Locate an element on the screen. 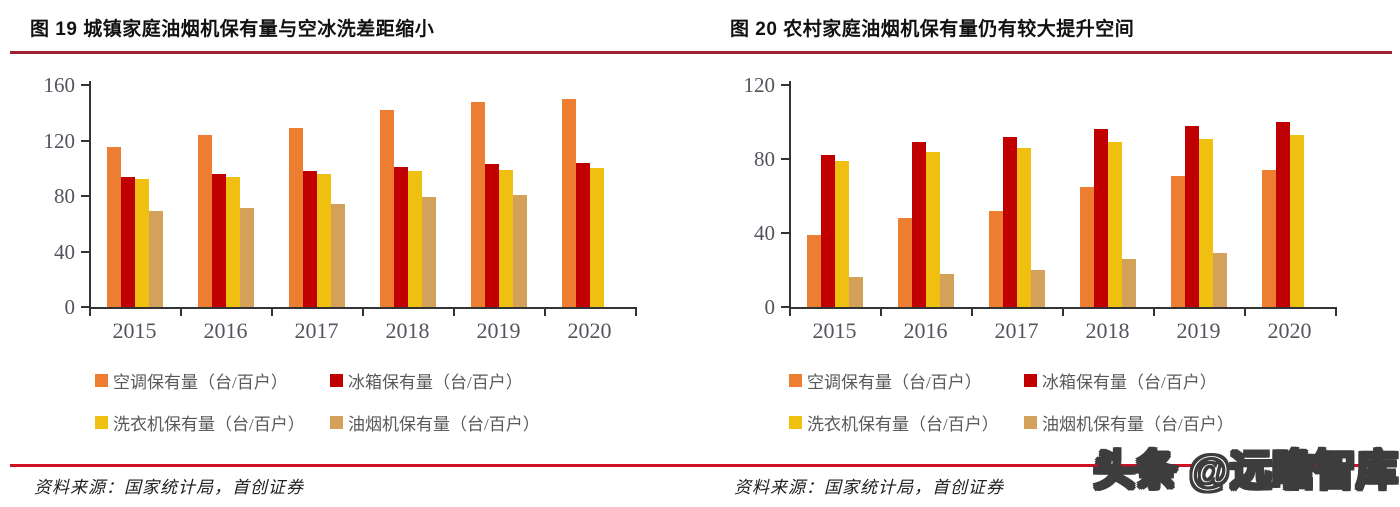 This screenshot has height=507, width=1400. x-axis-category-label: 2018 is located at coordinates (1107, 330).